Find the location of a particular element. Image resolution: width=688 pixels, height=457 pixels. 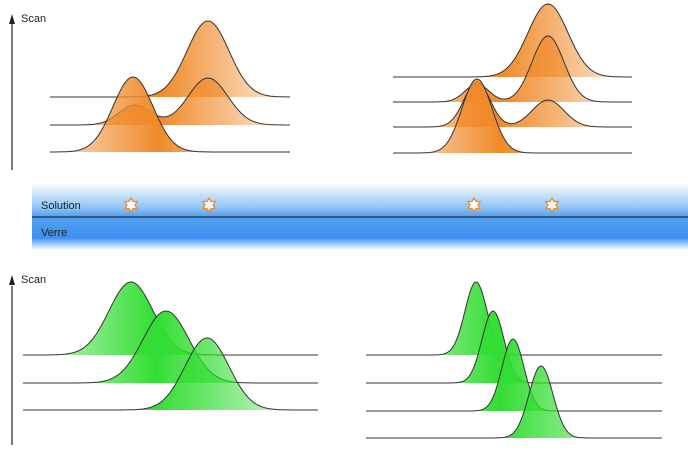

trace-tl-1-line is located at coordinates (170, 59).